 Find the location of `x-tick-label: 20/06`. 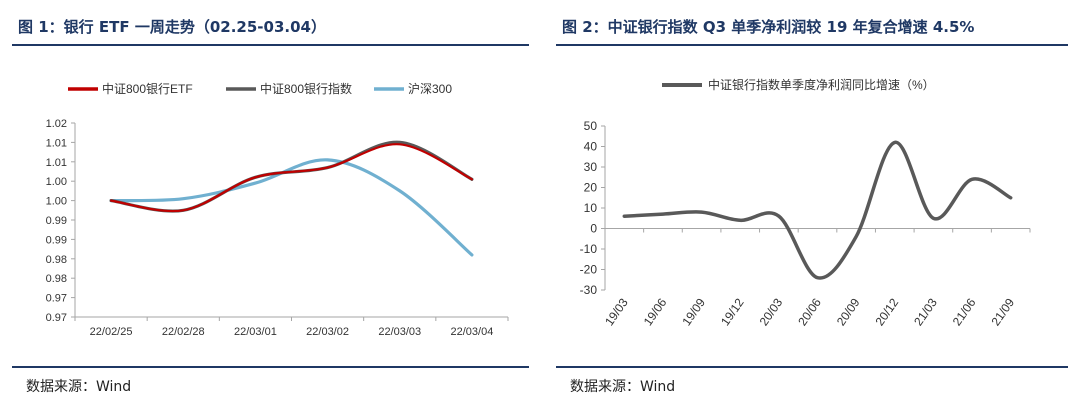

x-tick-label: 20/06 is located at coordinates (809, 311).